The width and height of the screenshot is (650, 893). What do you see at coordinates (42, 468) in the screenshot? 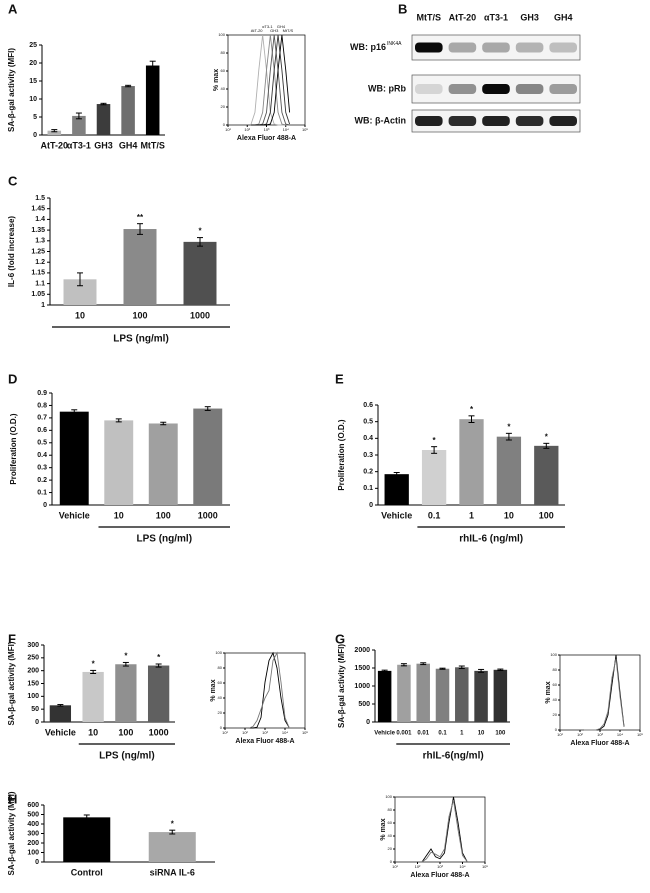
I see `y-tick-label: 0.3` at bounding box center [42, 468].